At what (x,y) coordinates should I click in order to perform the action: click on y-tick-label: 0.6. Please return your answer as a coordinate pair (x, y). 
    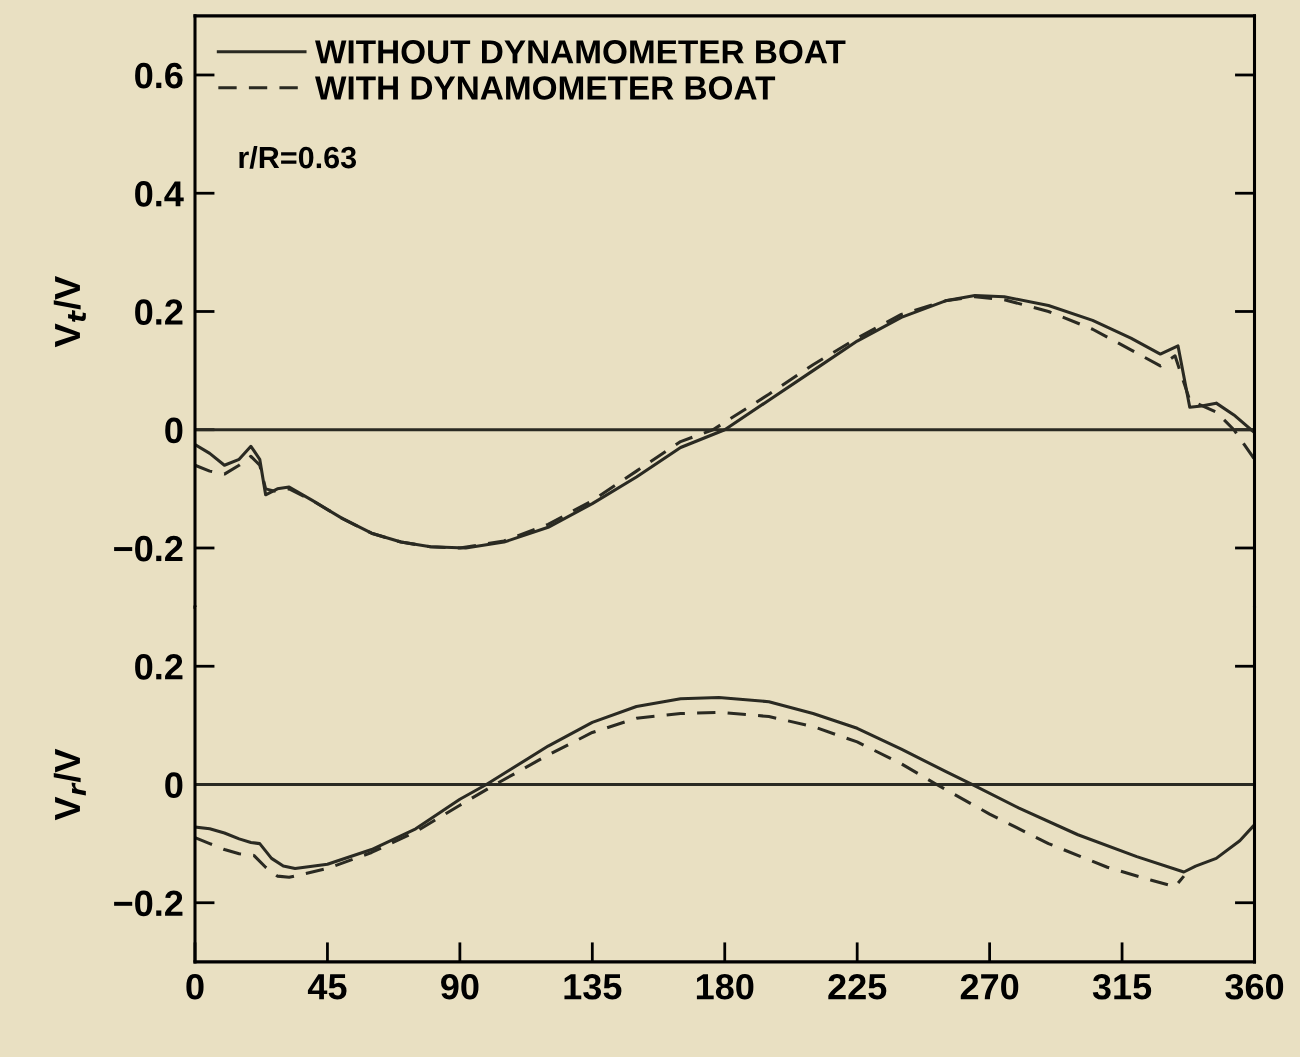
    Looking at the image, I should click on (159, 75).